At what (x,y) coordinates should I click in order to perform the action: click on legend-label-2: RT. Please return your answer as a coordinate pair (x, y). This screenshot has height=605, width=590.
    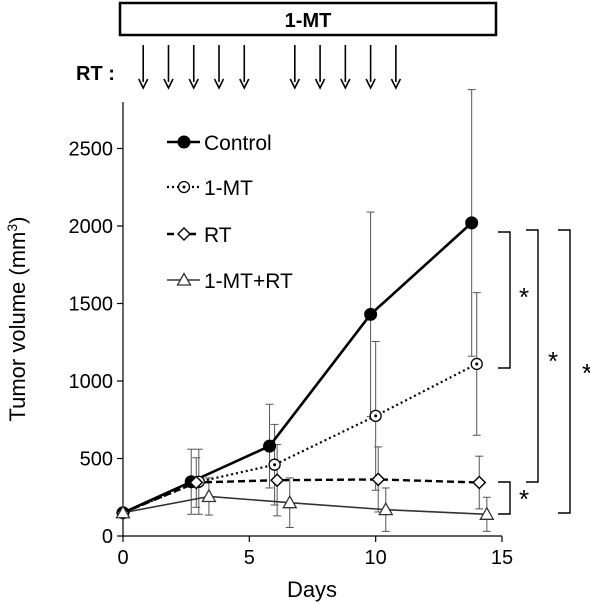
    Looking at the image, I should click on (218, 235).